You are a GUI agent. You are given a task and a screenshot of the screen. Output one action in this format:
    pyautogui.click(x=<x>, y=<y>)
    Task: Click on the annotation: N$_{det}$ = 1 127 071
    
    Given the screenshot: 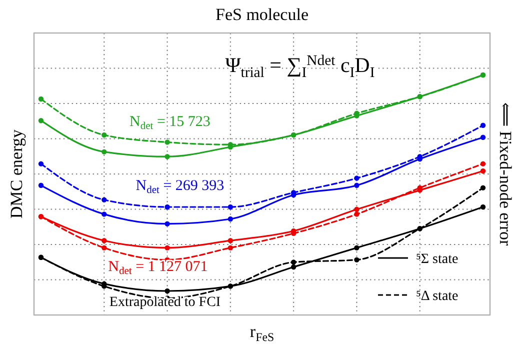 What is the action you would take?
    pyautogui.click(x=158, y=268)
    